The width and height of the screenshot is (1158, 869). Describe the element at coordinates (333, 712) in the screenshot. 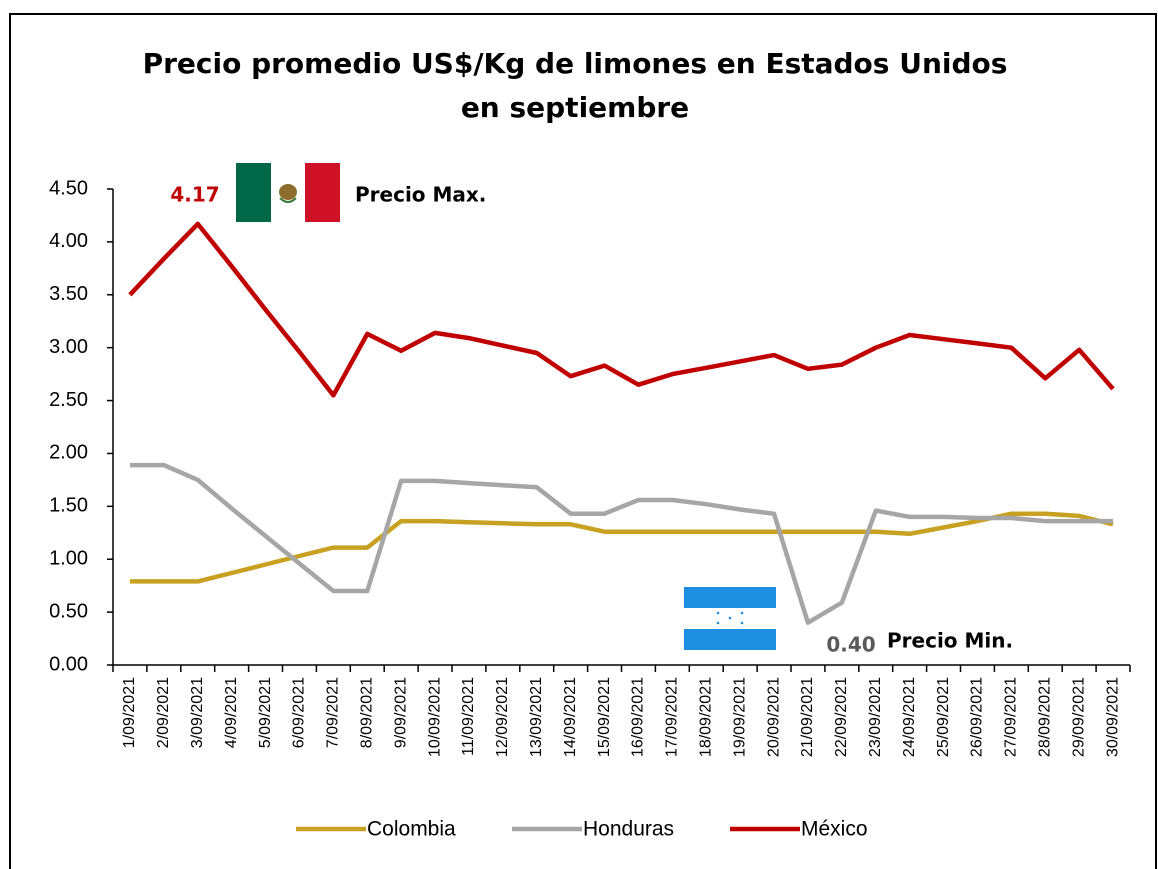

I see `x-tick-label: 7/09/2021` at that location.